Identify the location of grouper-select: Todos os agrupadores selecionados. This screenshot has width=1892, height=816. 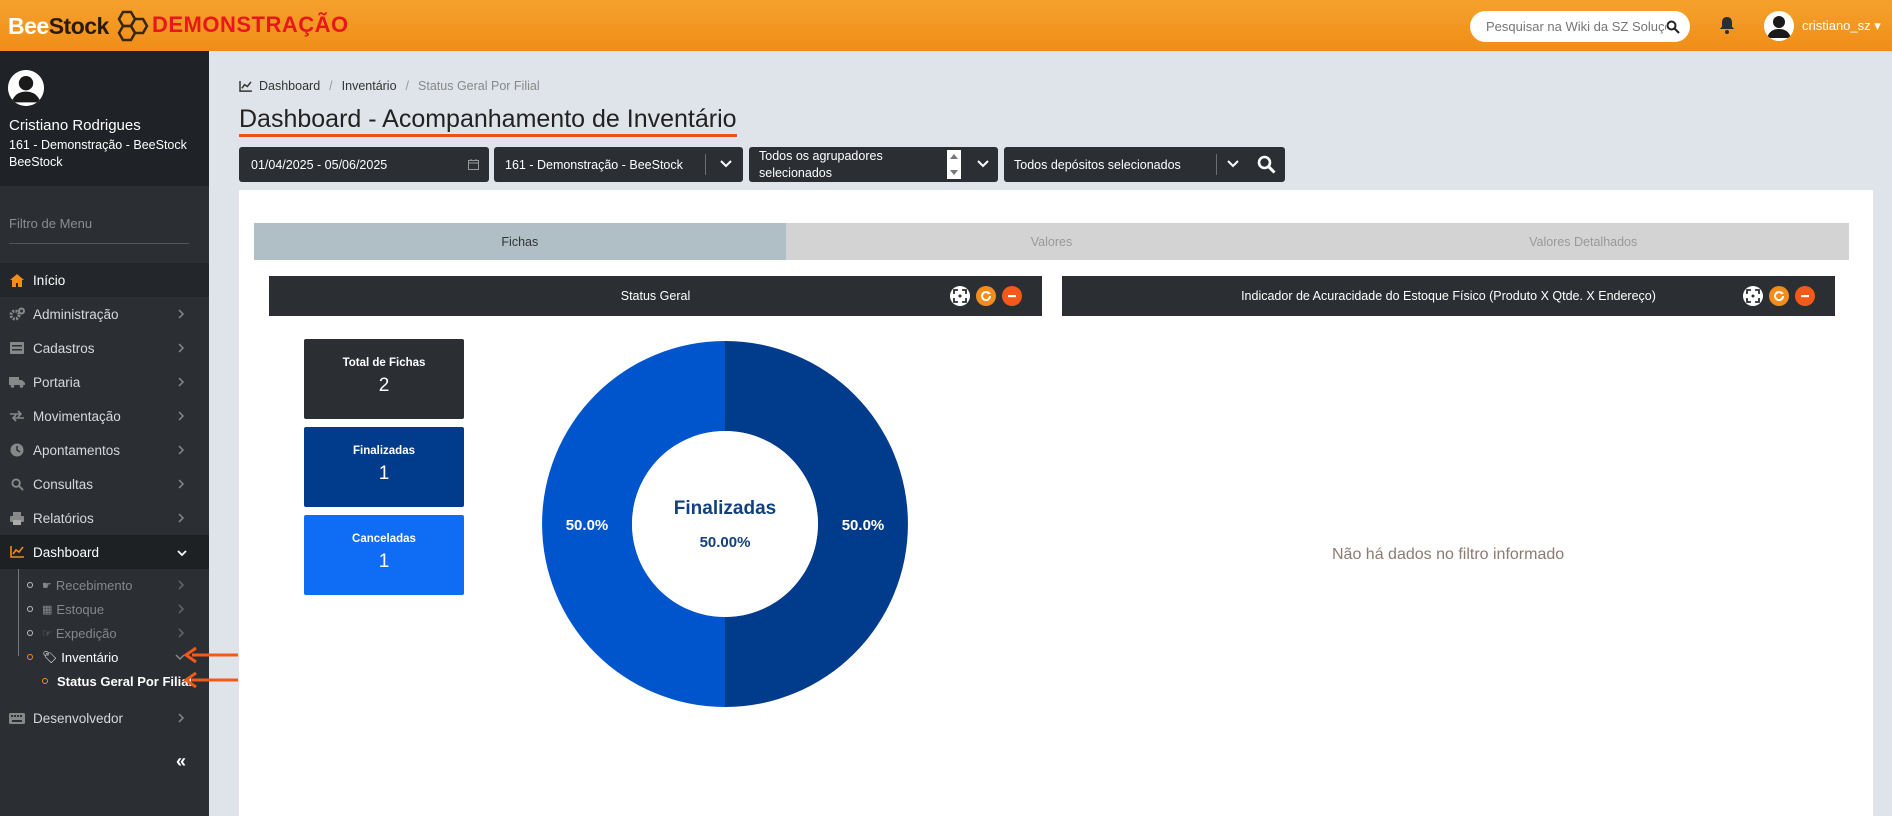
(873, 164).